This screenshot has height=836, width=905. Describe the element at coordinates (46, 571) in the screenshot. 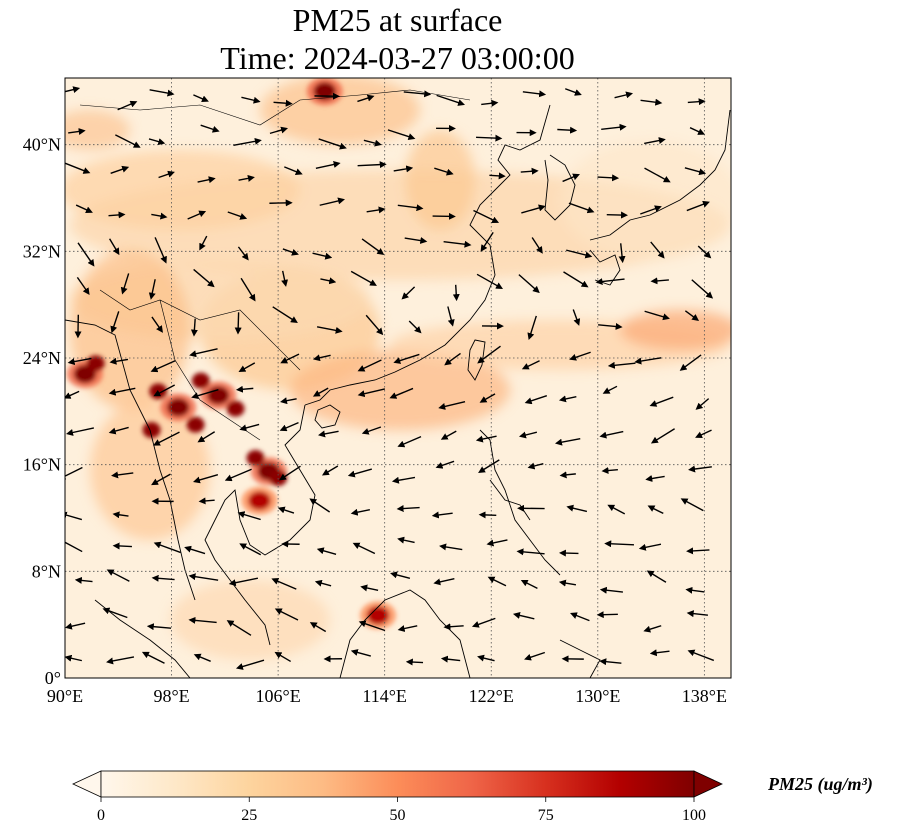

I see `y-tick-label: 8°N` at that location.